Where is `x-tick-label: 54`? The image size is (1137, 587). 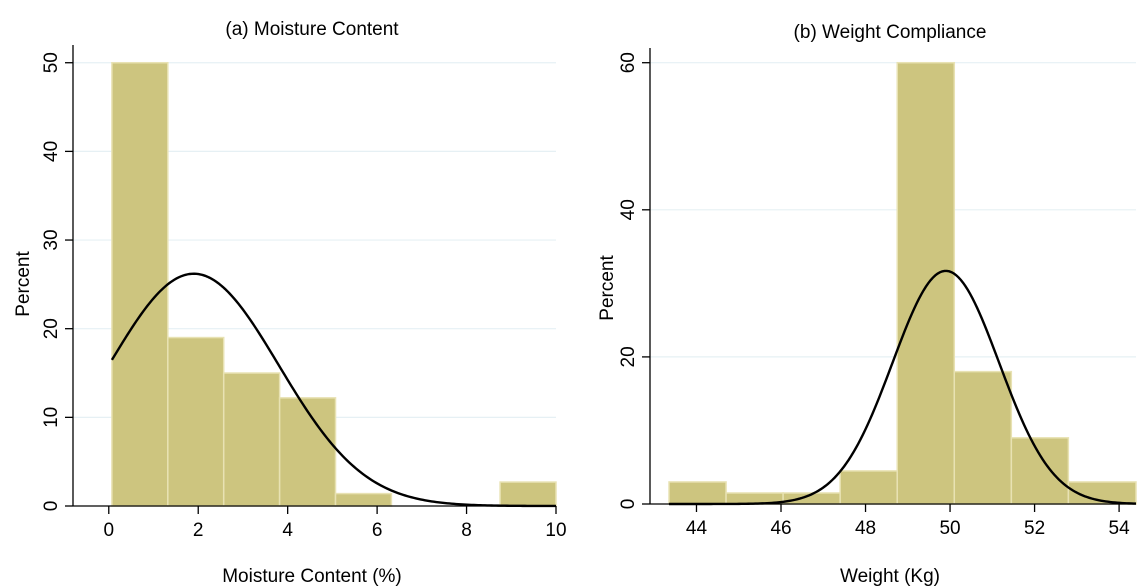
x-tick-label: 54 is located at coordinates (1120, 528).